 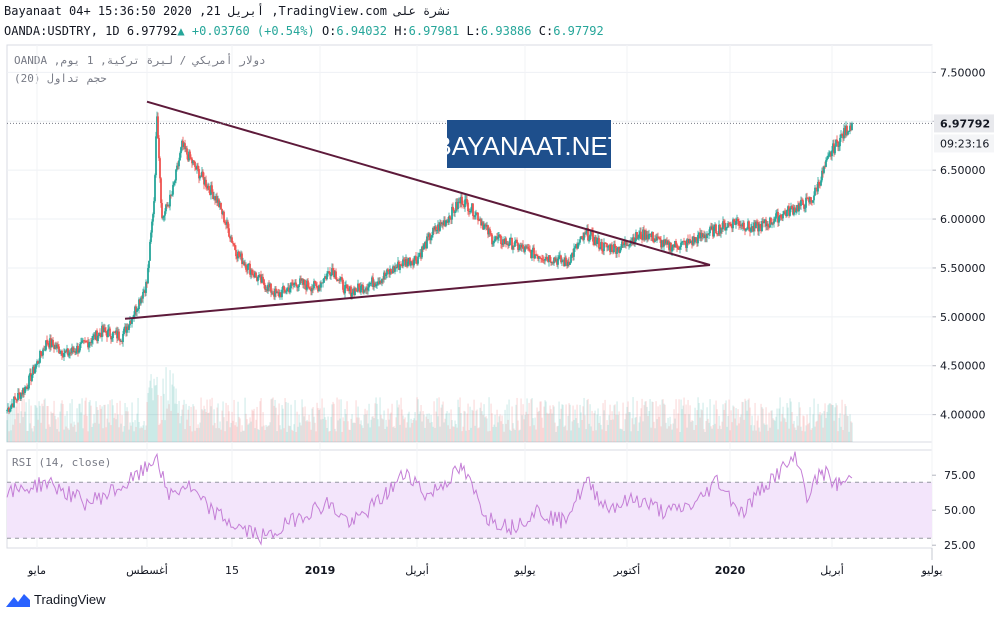 What do you see at coordinates (329, 31) in the screenshot?
I see `open-label: O:` at bounding box center [329, 31].